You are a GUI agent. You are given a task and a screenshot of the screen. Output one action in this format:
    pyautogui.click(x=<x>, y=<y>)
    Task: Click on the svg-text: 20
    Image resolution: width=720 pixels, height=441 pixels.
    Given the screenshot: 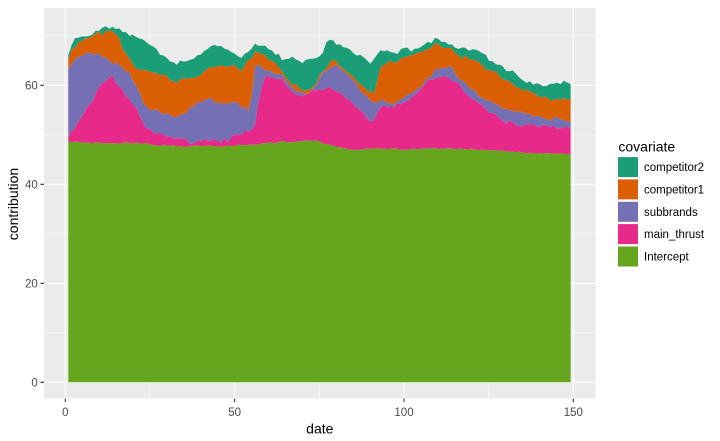 What is the action you would take?
    pyautogui.click(x=31, y=285)
    